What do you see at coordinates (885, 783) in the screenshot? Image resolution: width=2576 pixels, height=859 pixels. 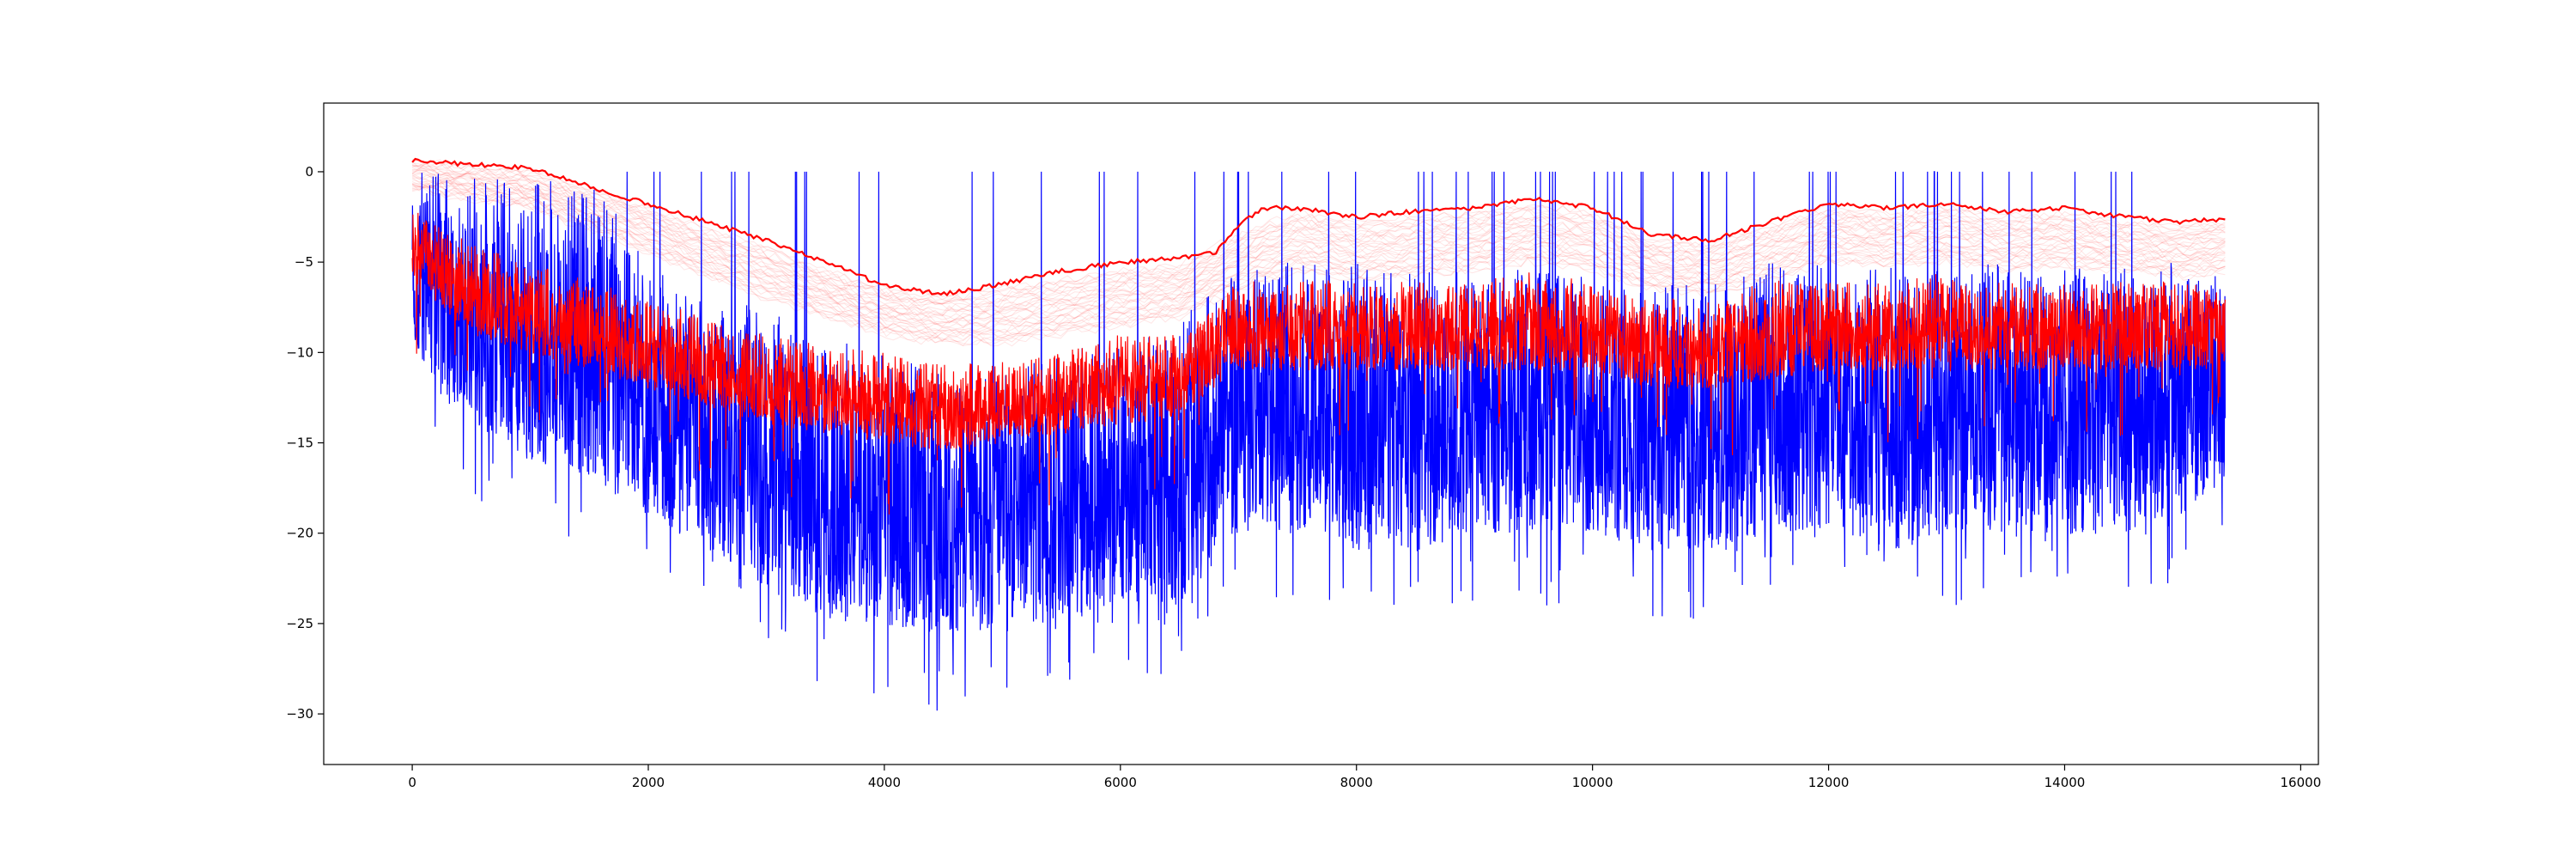 I see `x-tick-label: 4000` at bounding box center [885, 783].